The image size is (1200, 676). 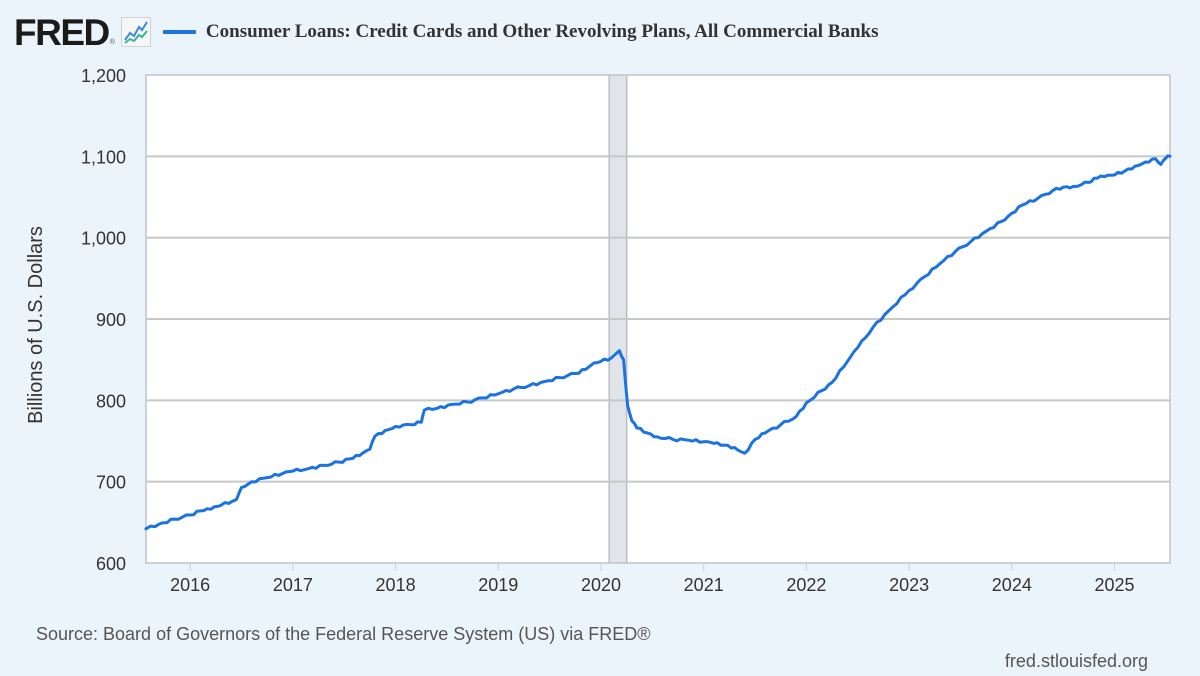 I want to click on y-tick-label: 1,000, so click(x=103, y=239).